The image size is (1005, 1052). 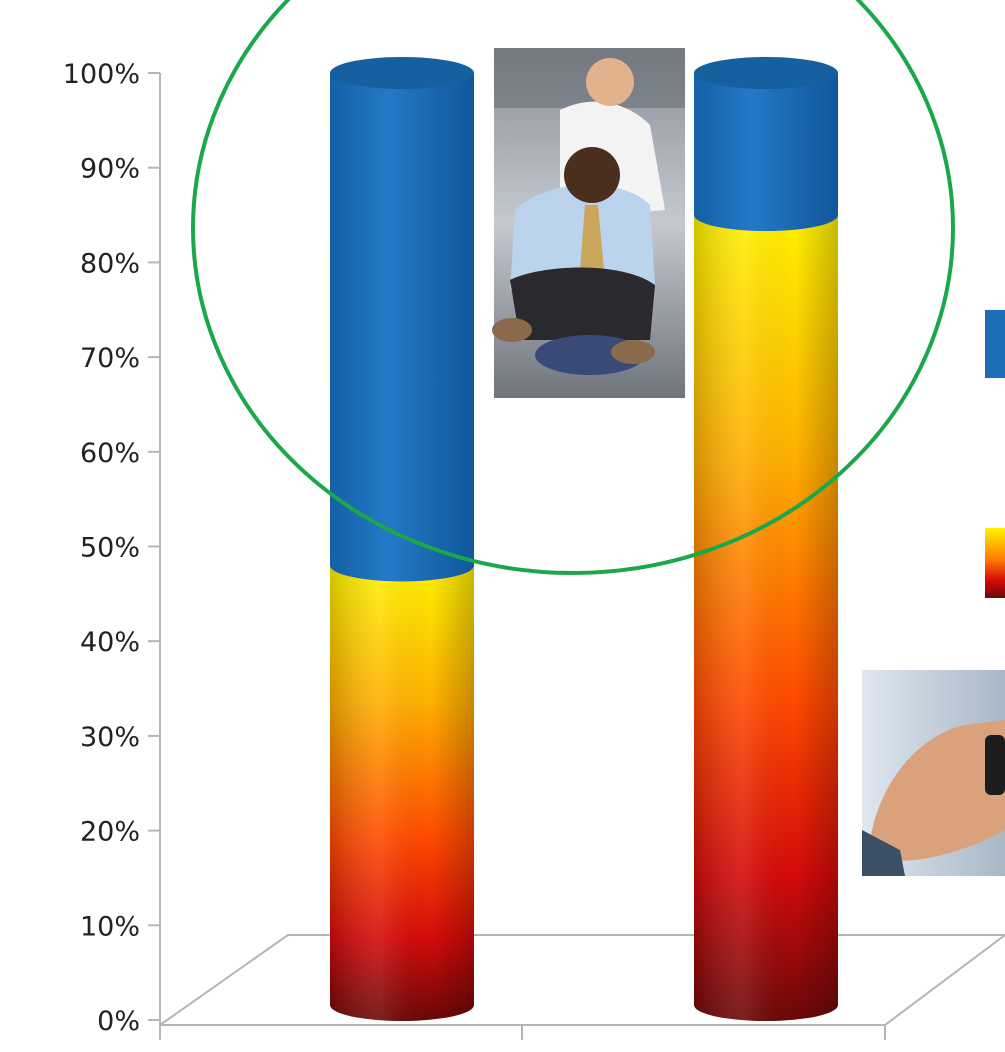 I want to click on office-chair-photo, so click(x=588, y=223).